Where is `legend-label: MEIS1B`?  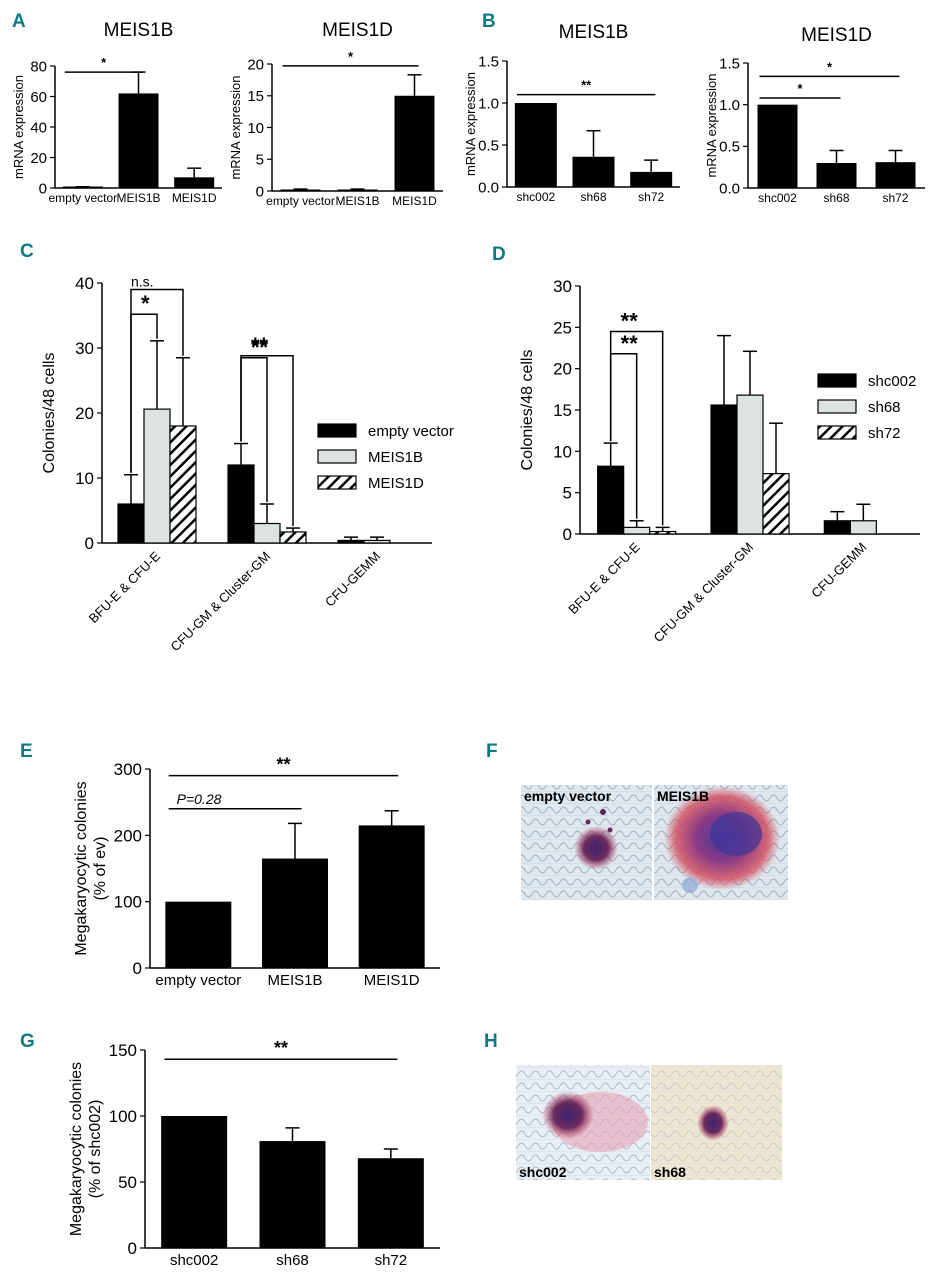 legend-label: MEIS1B is located at coordinates (395, 457).